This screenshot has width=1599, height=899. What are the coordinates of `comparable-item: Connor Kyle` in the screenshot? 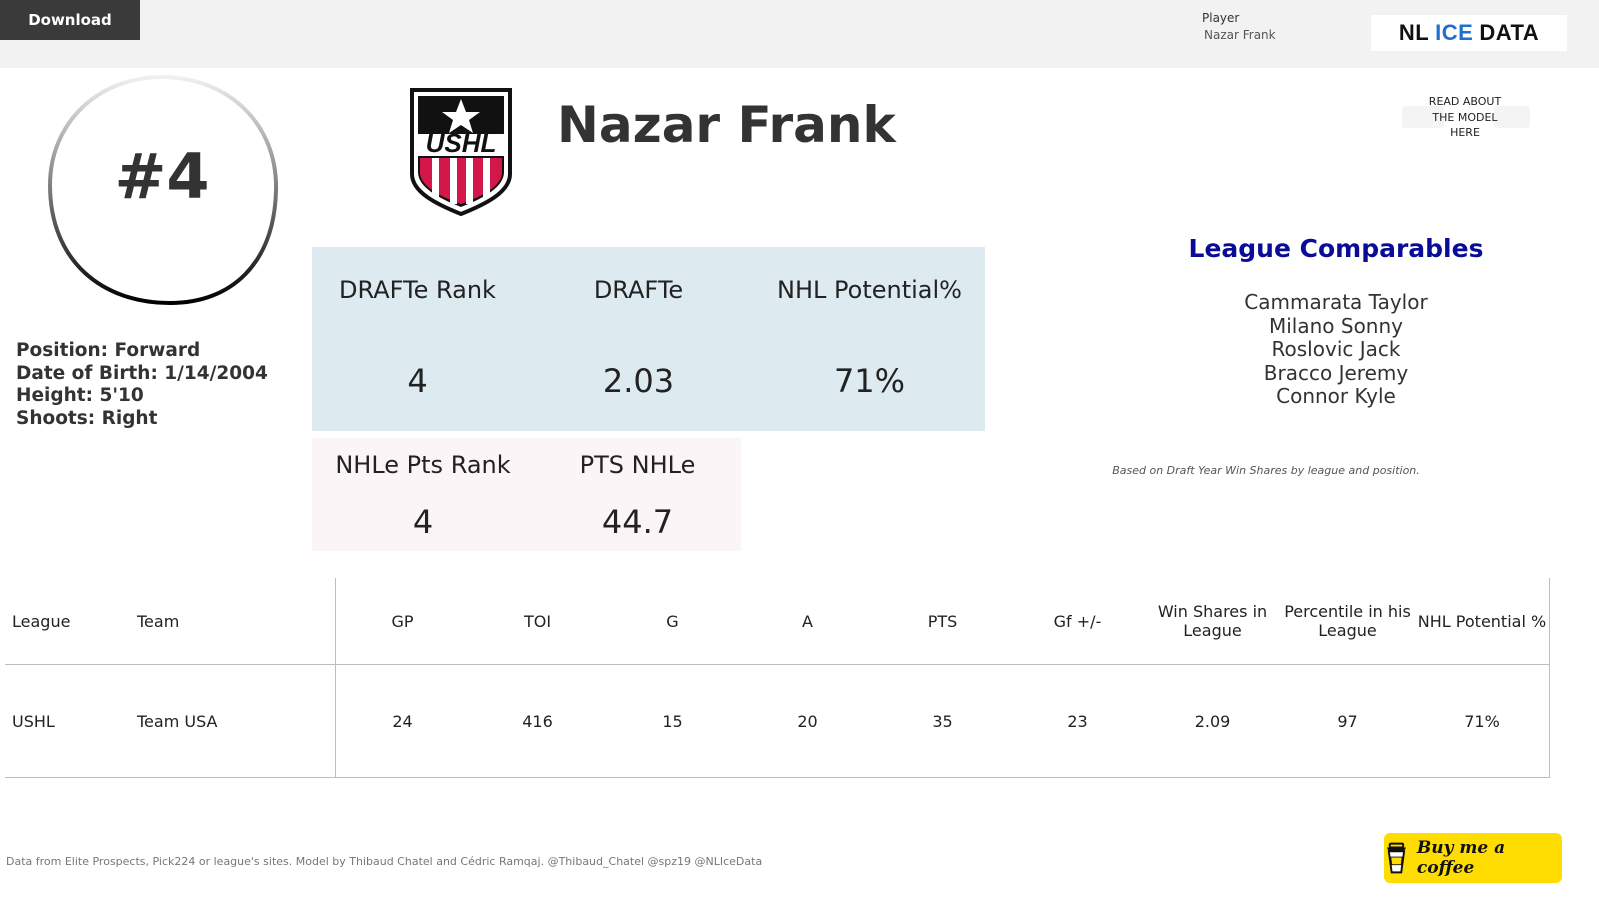 It's located at (1336, 396).